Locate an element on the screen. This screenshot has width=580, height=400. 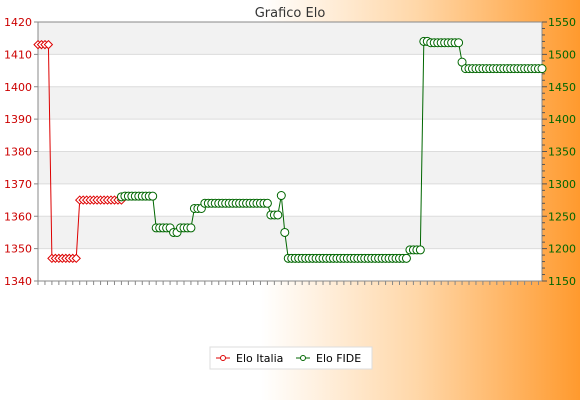
left-axis-ticks: 1340 1350 1360 1370 1380 1390 1400 1410 1420 is located at coordinates (21, 152).